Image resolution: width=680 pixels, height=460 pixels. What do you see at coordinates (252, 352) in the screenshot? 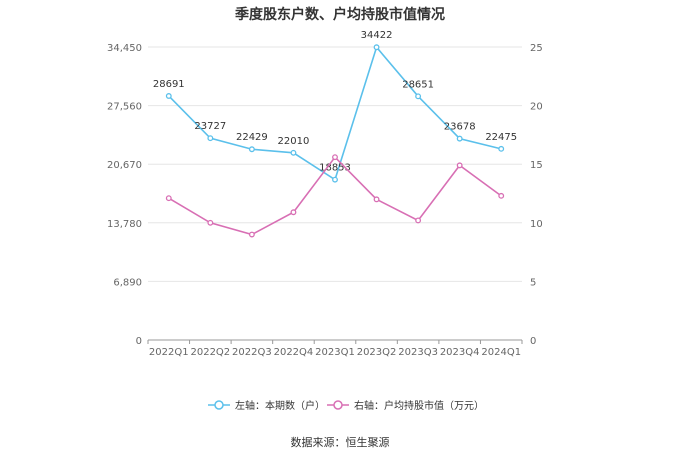
I see `x-tick-label: 2022Q3` at bounding box center [252, 352].